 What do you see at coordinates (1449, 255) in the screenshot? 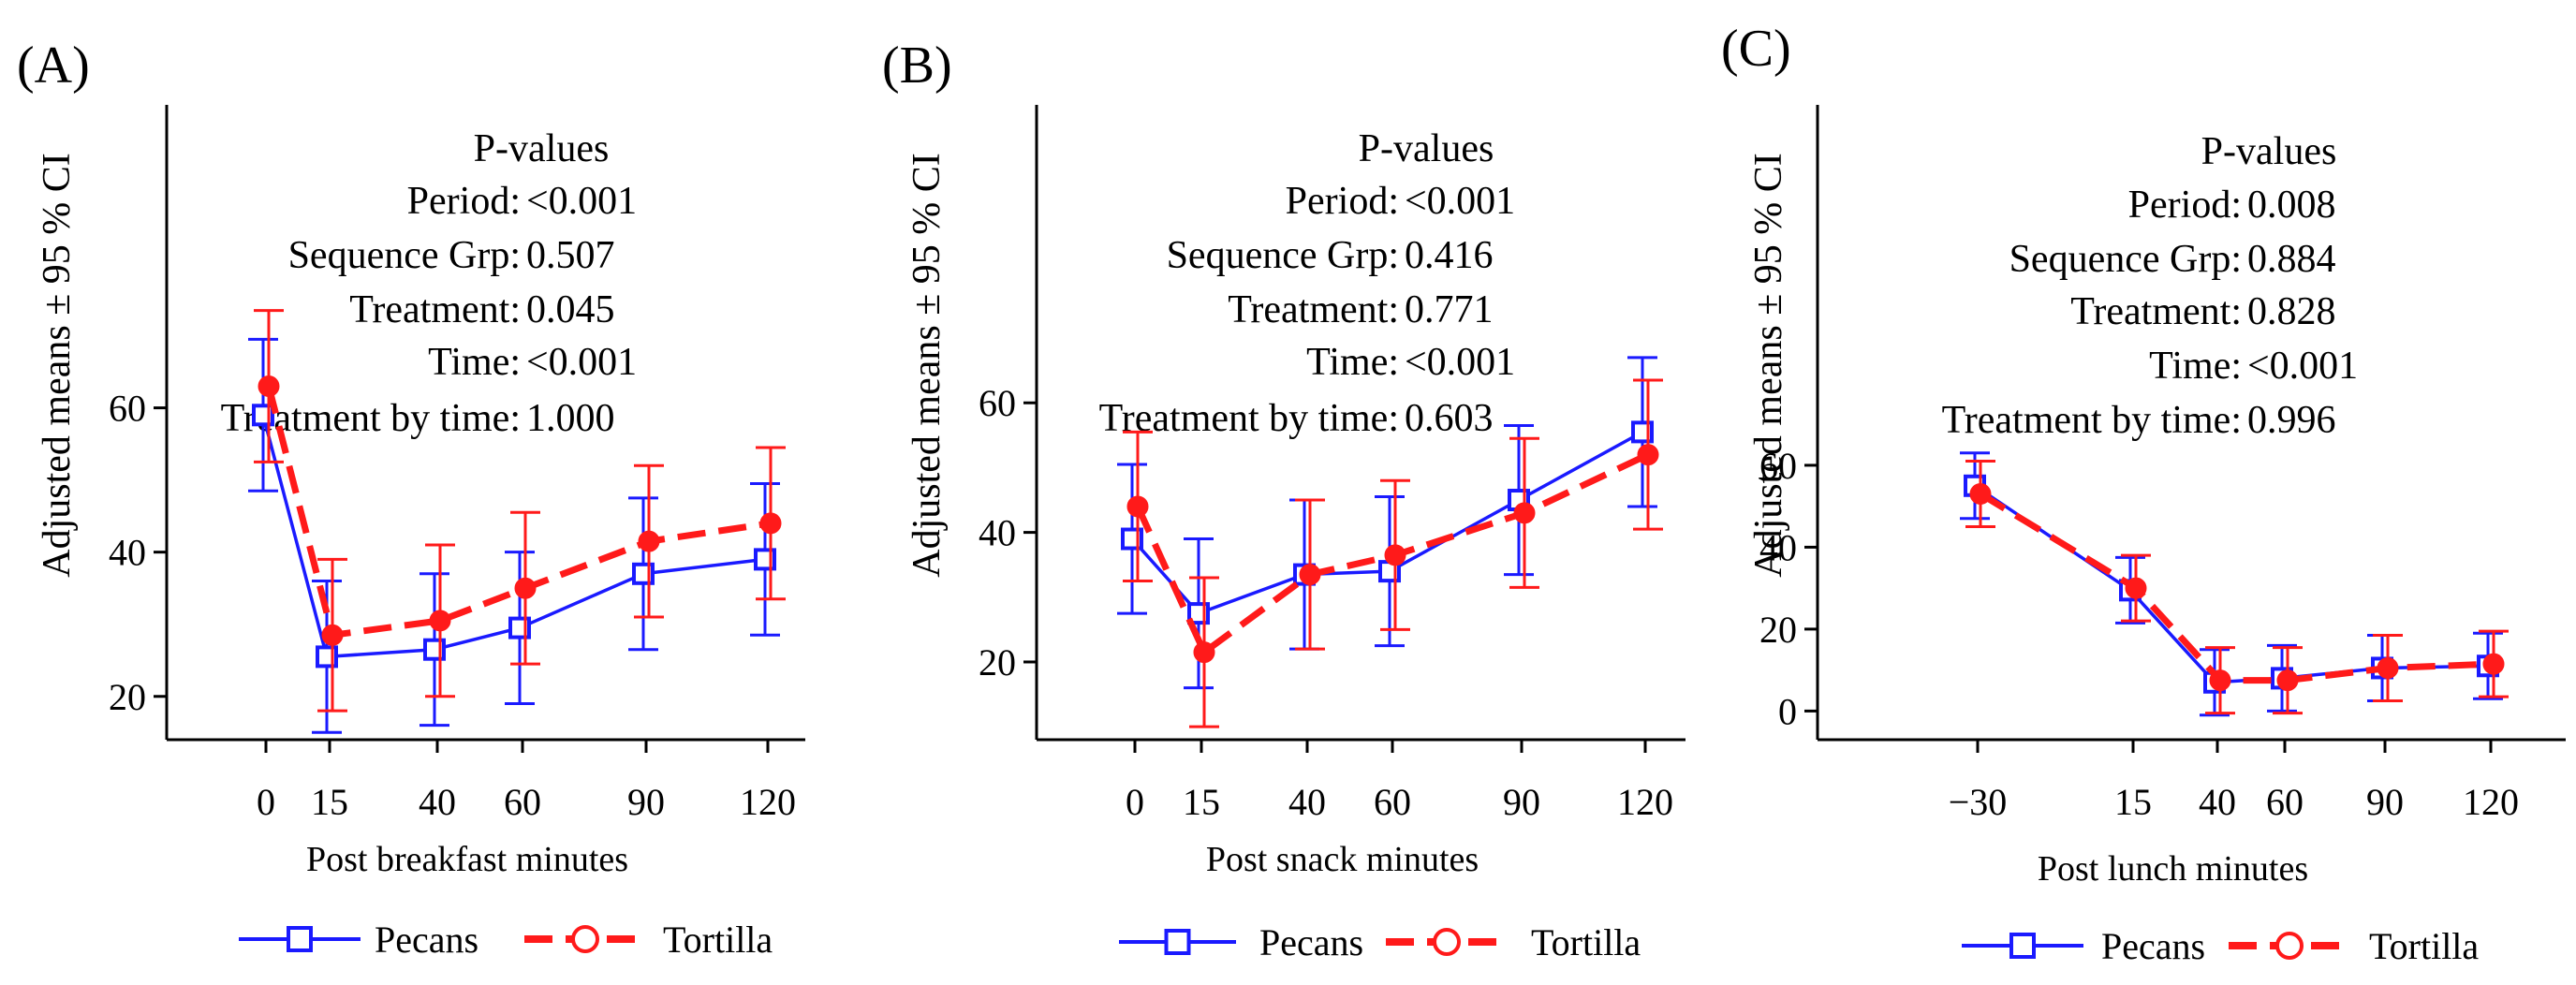
I see `pvalue-value: 0.416` at bounding box center [1449, 255].